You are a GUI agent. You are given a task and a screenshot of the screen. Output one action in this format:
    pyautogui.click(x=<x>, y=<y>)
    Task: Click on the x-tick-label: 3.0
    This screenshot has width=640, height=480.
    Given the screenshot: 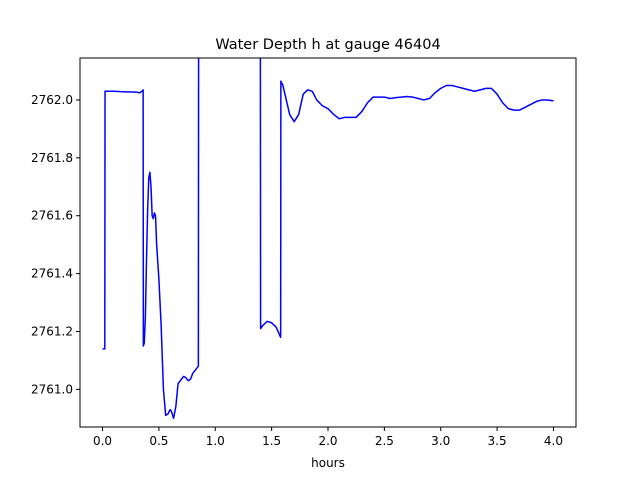 What is the action you would take?
    pyautogui.click(x=440, y=441)
    